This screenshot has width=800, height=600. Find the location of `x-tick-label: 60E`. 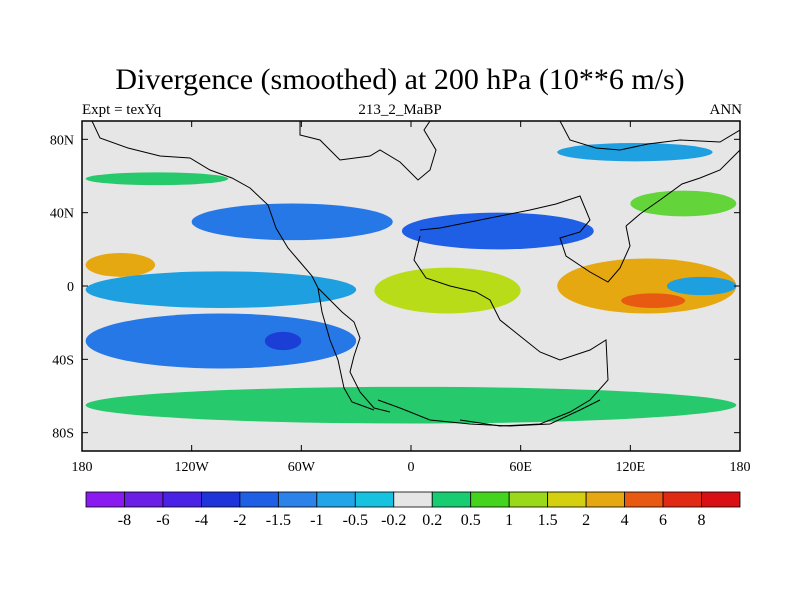

x-tick-label: 60E is located at coordinates (520, 467).